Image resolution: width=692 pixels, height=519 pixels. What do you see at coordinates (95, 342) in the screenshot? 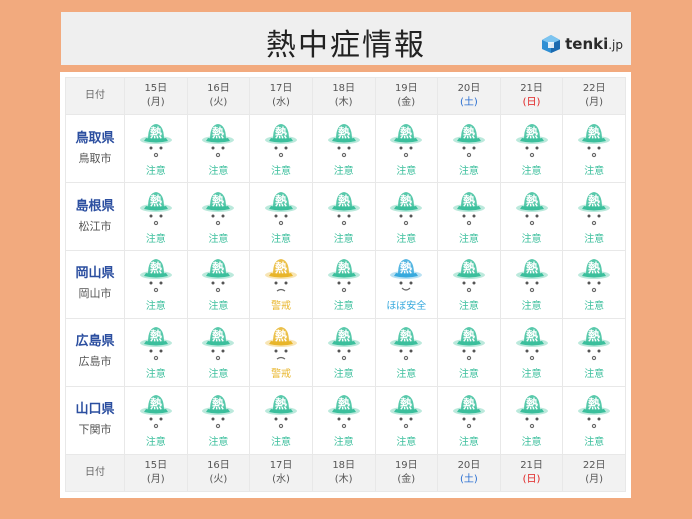
I see `prefecture-label: 広島県` at bounding box center [95, 342].